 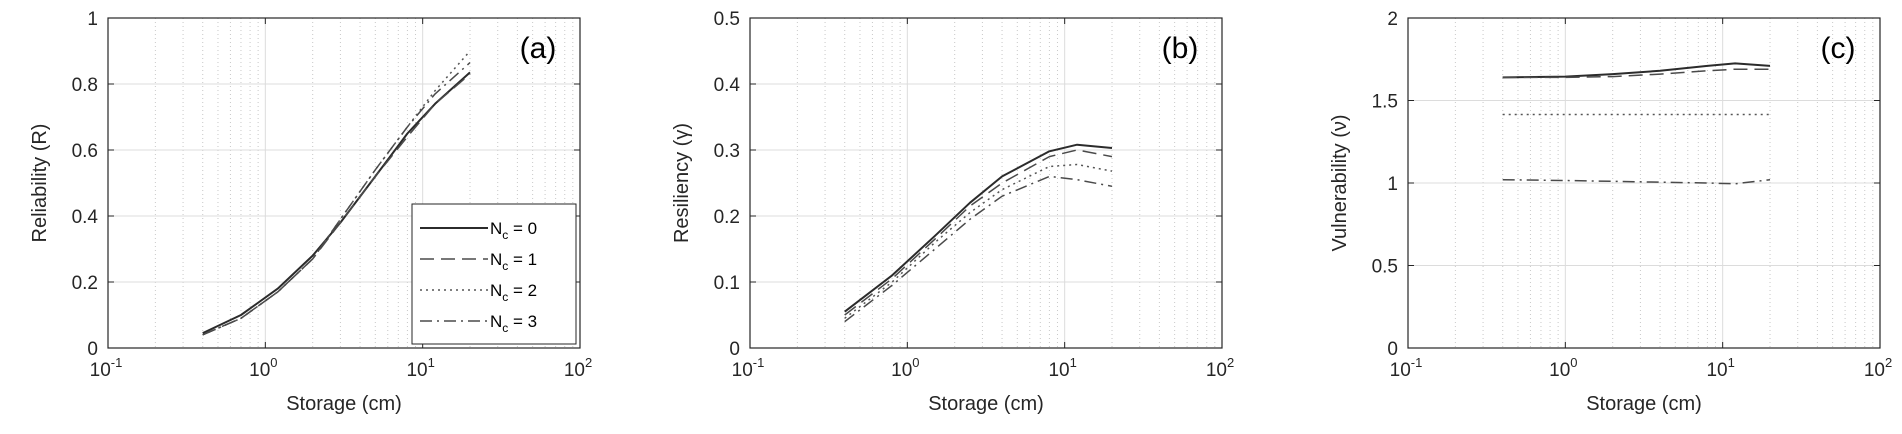 I want to click on y-tick-label: 0.3, so click(x=727, y=151).